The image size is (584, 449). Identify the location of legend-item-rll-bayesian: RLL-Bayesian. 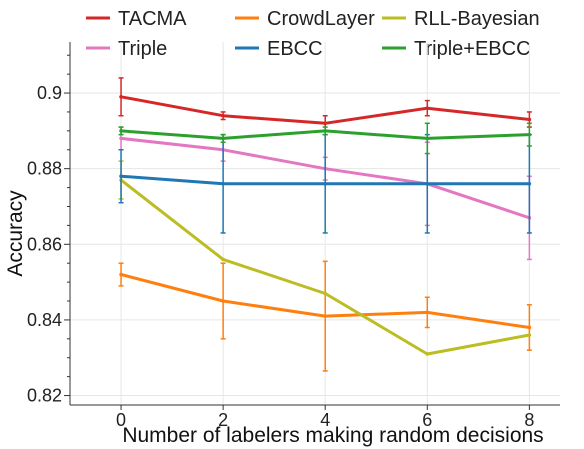
(461, 19).